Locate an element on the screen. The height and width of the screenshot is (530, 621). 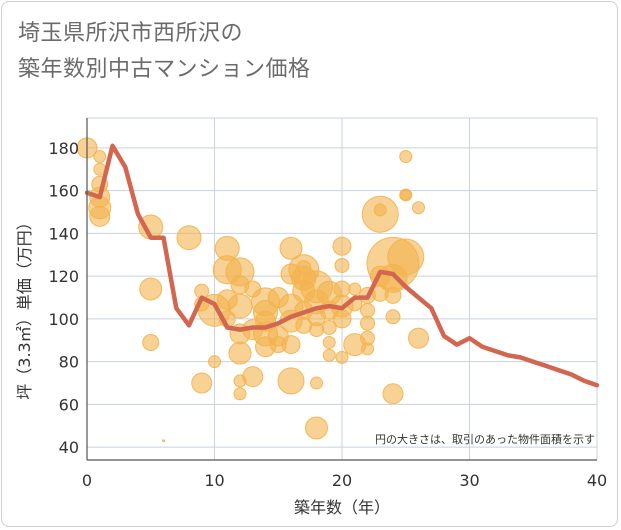
y-tick-label: 140 is located at coordinates (63, 233).